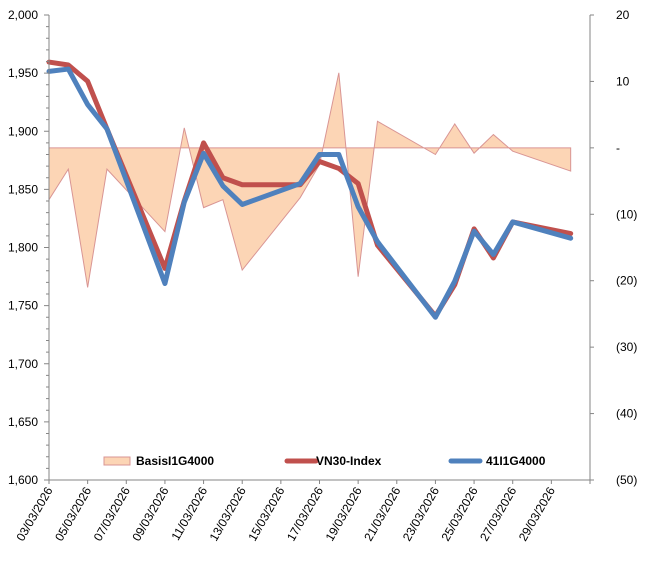 The image size is (645, 561). What do you see at coordinates (23, 364) in the screenshot?
I see `y-left-tick-label: 1,700` at bounding box center [23, 364].